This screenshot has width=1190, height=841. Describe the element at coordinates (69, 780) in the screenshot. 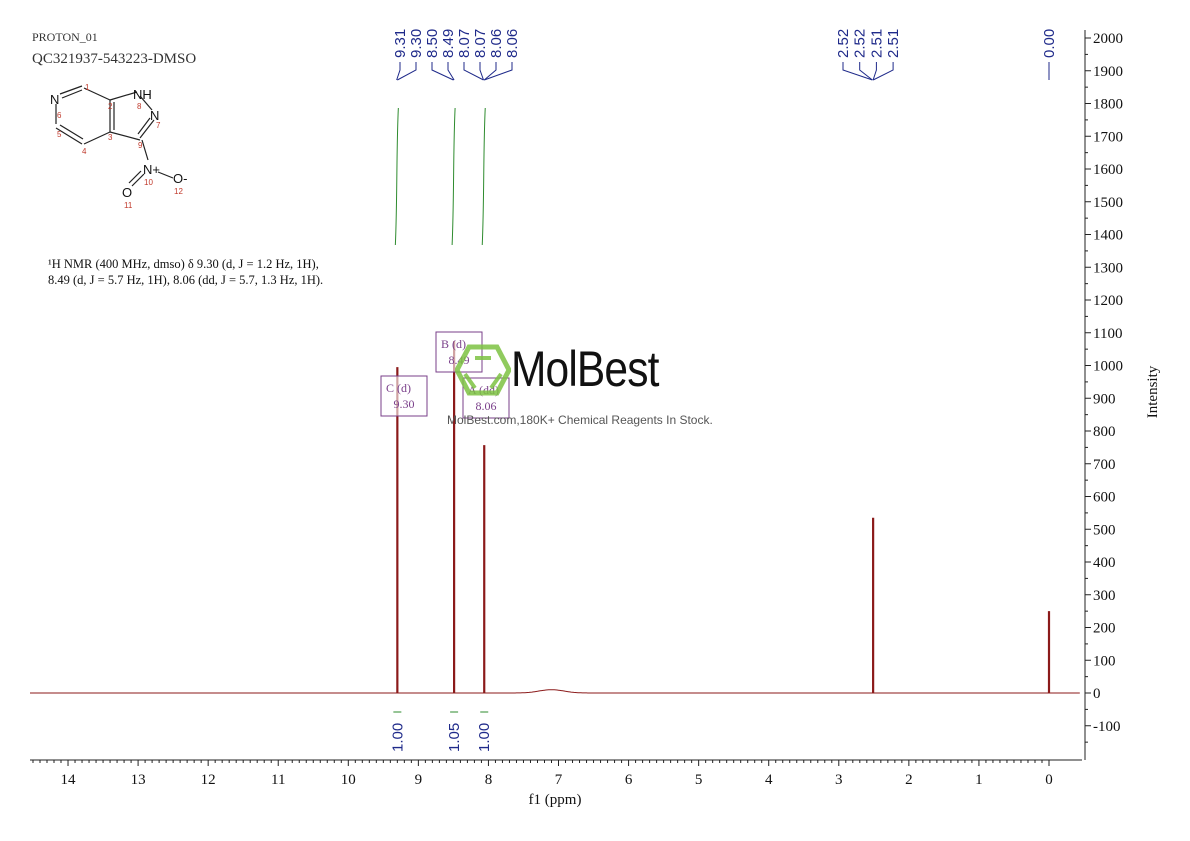

I see `x-tick-label: 14` at that location.